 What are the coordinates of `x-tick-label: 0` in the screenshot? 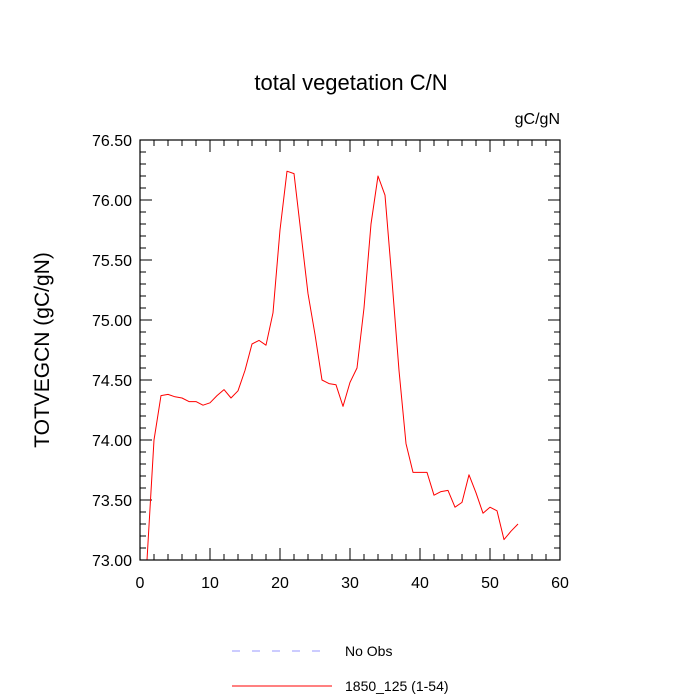 It's located at (140, 583).